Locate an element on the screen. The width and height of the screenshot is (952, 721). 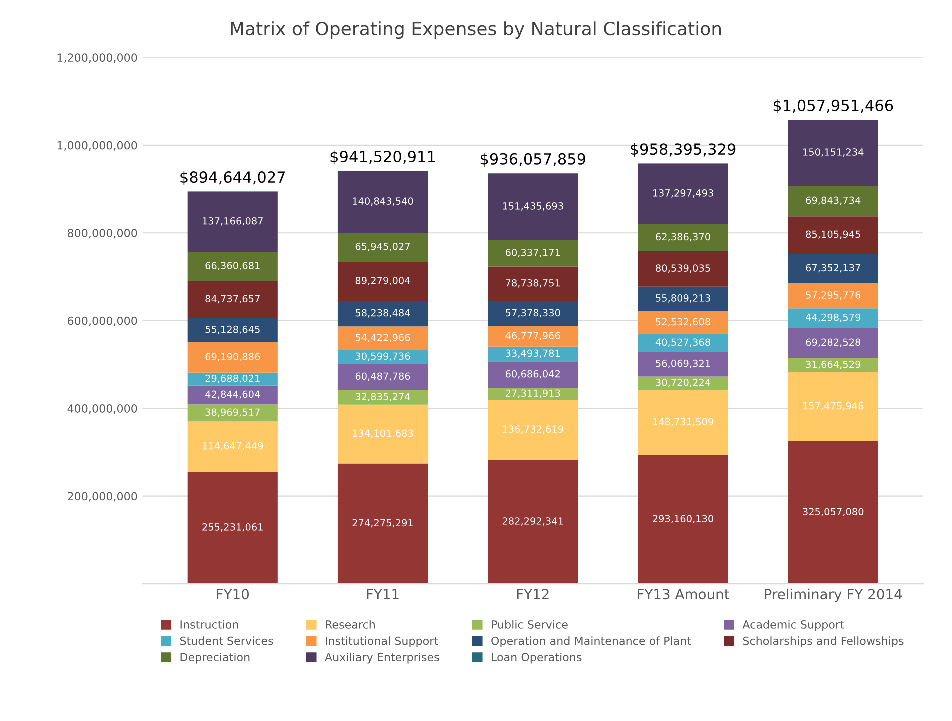
legend-label: Operation and Maintenance of Plant is located at coordinates (592, 642).